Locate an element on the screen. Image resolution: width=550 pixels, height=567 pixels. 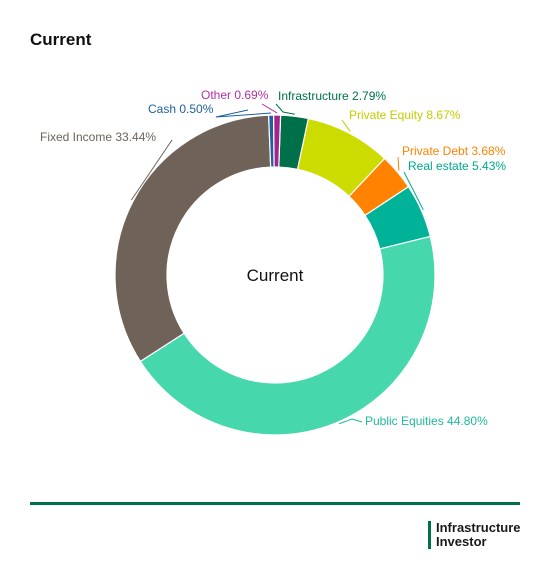
slice-label-5: Fixed Income 33.44% is located at coordinates (98, 137).